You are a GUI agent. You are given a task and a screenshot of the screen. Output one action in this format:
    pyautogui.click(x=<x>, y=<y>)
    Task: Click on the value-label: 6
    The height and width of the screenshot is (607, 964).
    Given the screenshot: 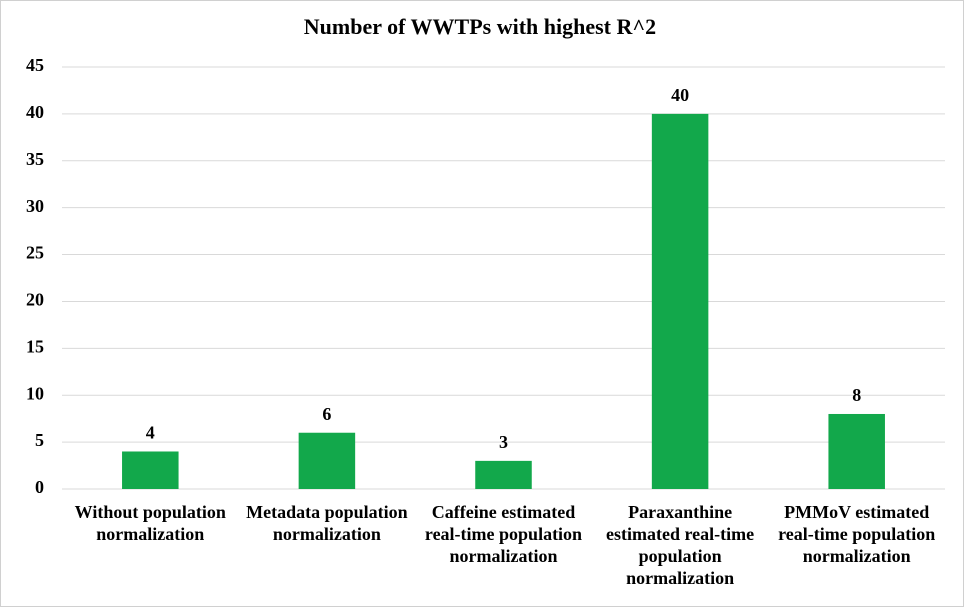 What is the action you would take?
    pyautogui.click(x=326, y=414)
    